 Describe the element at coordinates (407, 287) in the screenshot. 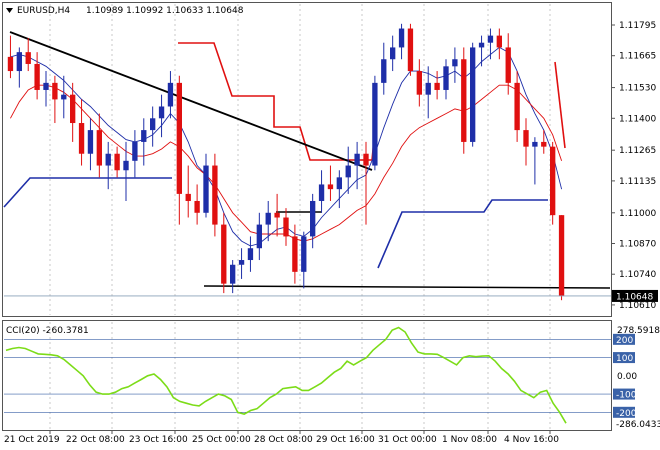

I see `support-line` at that location.